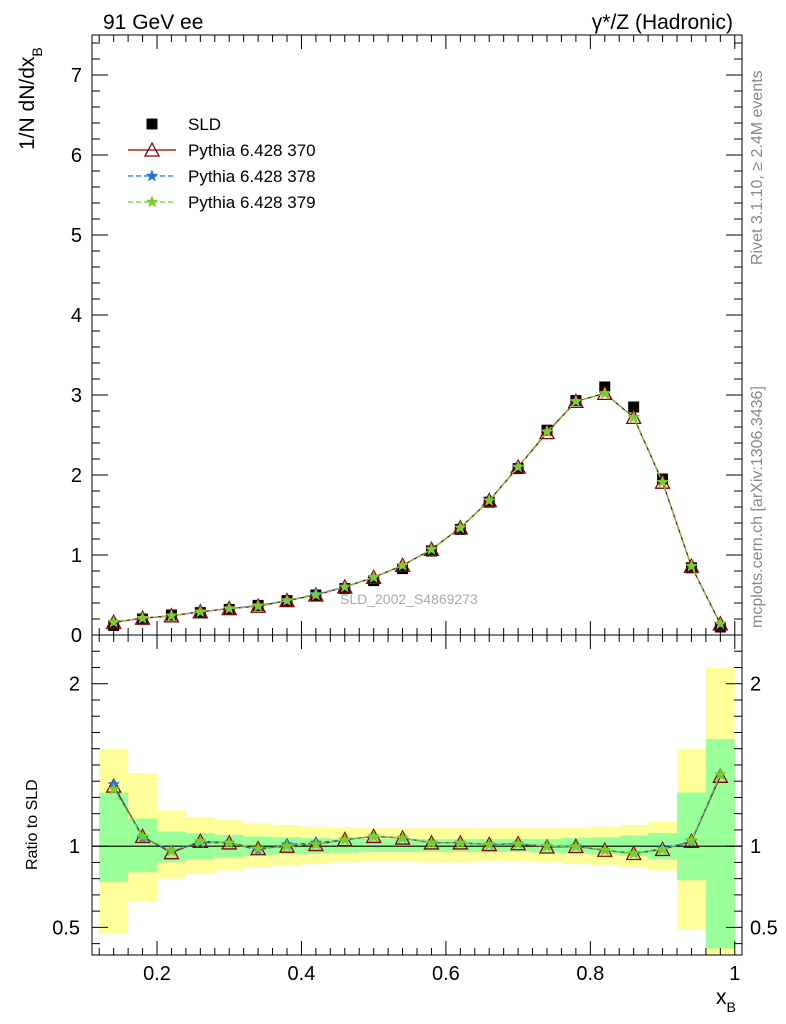 This screenshot has height=1024, width=786. I want to click on ratio-y-tick-label: 1, so click(74, 847).